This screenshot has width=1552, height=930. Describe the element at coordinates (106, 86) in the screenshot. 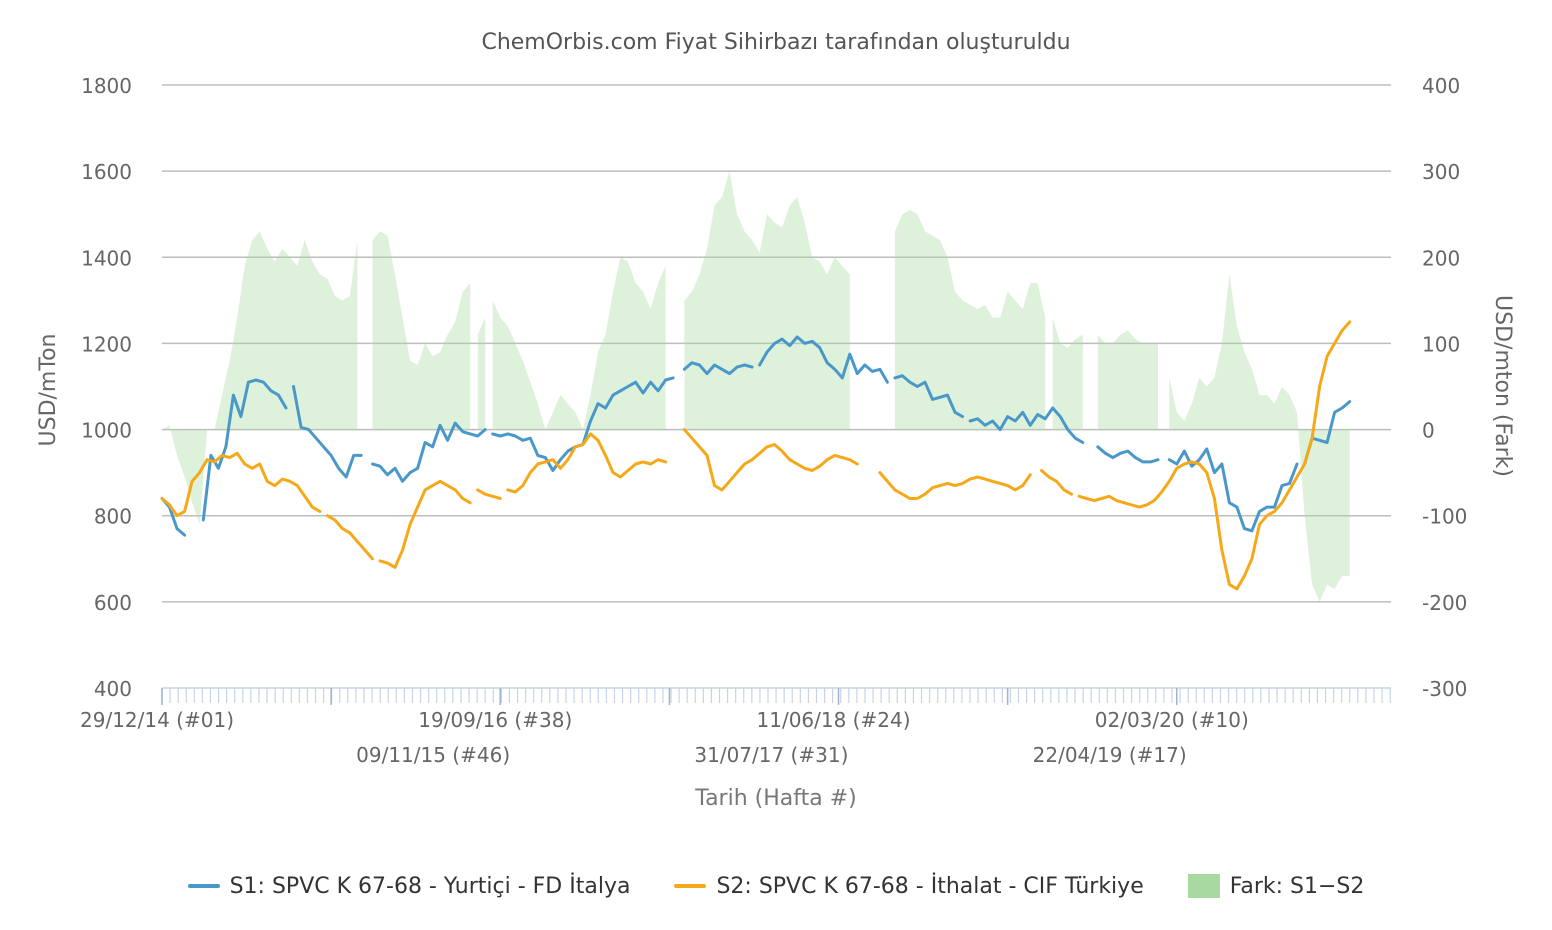

I see `y-tick-label: 1800` at that location.